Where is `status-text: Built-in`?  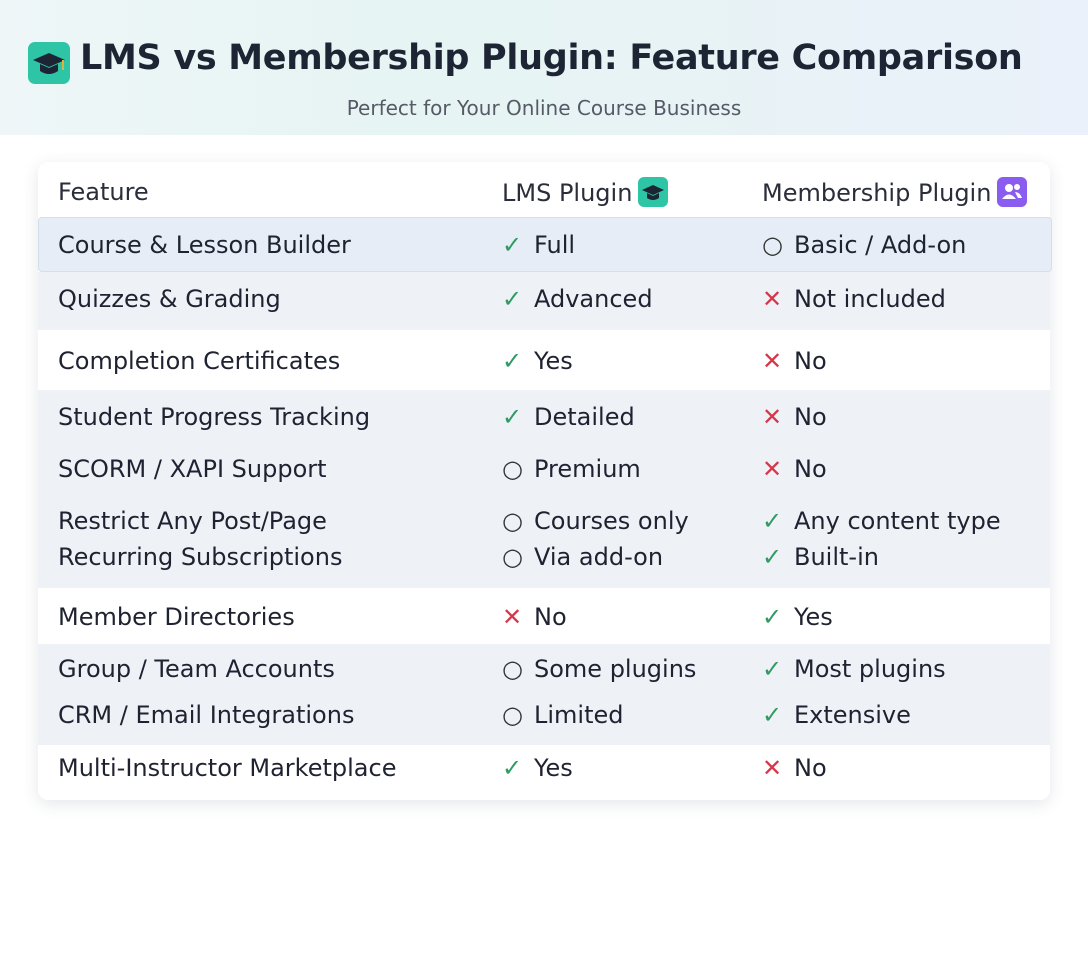
status-text: Built-in is located at coordinates (836, 557).